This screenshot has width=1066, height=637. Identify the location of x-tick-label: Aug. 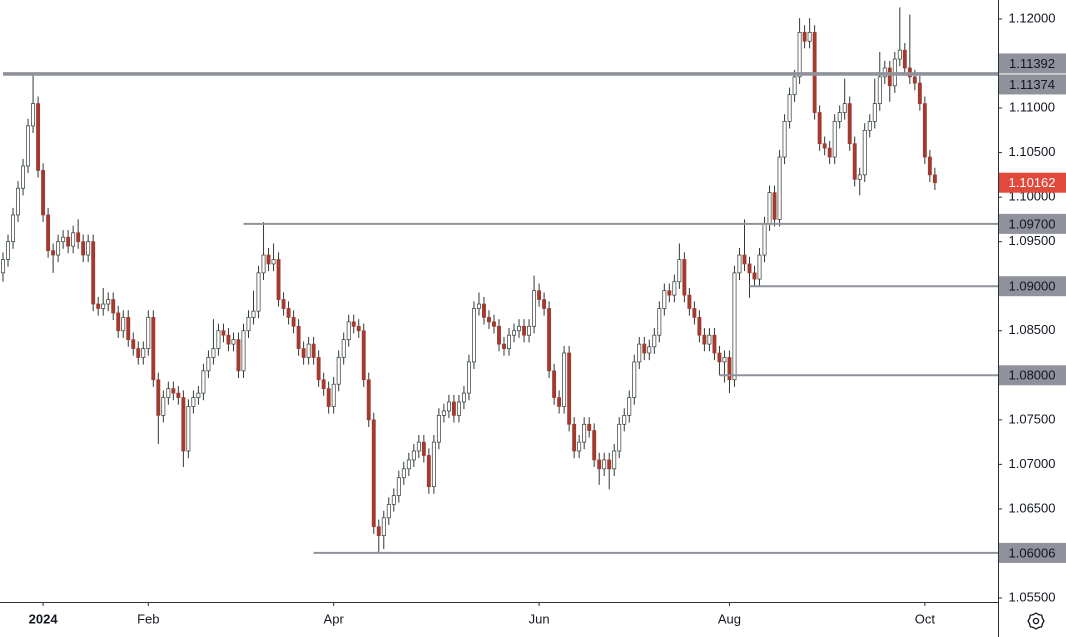
(729, 618).